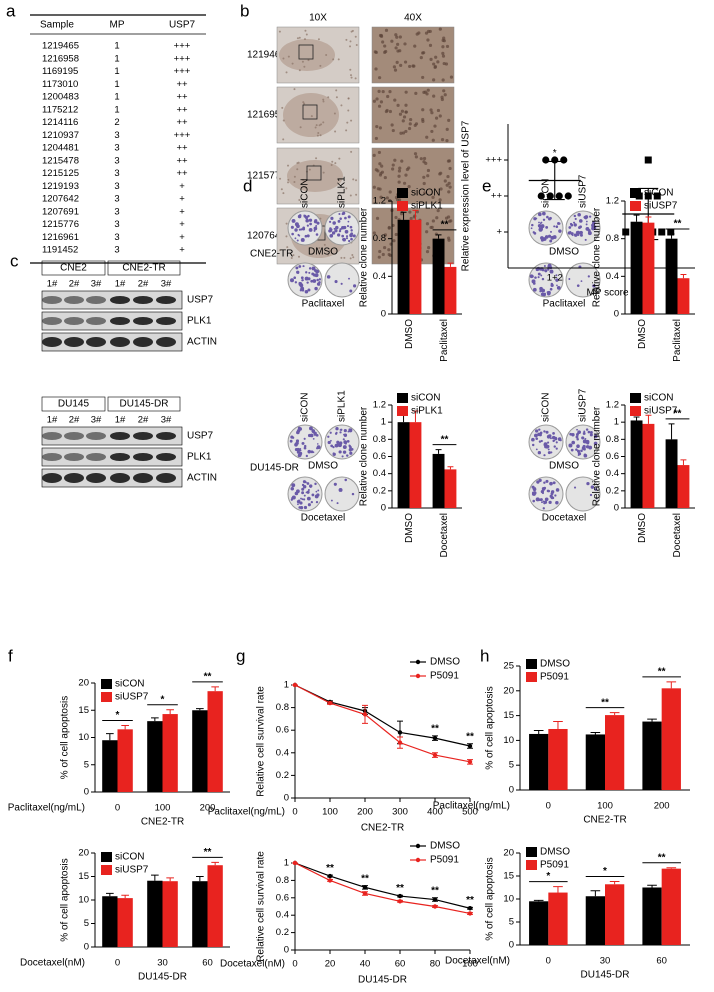 The image size is (714, 992). Describe the element at coordinates (511, 922) in the screenshot. I see `y-tick-label: 5` at that location.